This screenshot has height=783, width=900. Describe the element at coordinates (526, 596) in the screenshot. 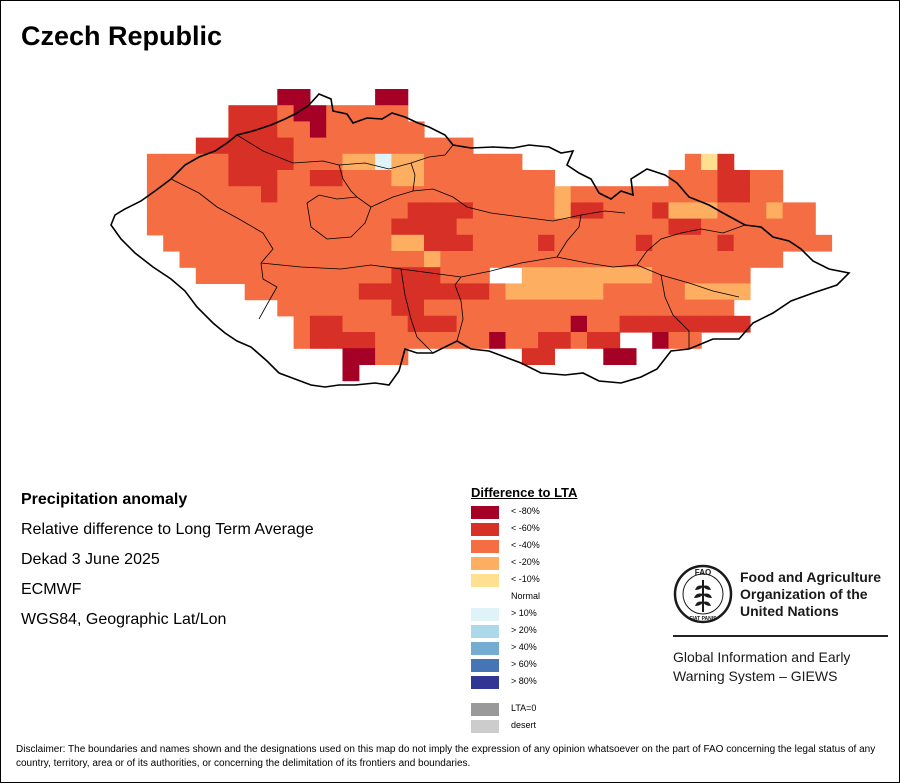

I see `legend-label: Normal` at that location.